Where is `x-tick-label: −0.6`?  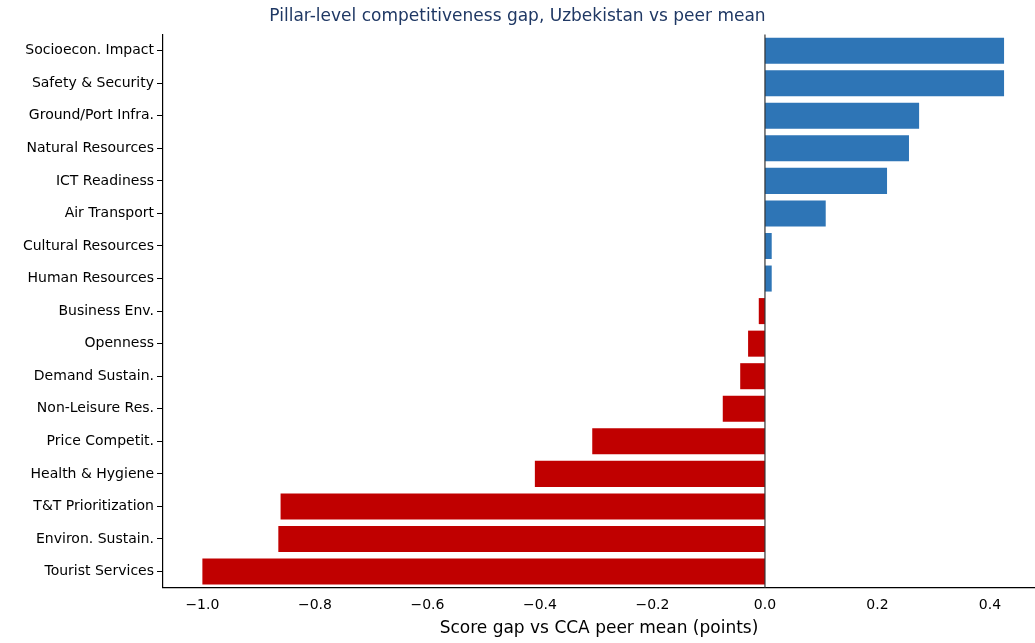 x-tick-label: −0.6 is located at coordinates (427, 603).